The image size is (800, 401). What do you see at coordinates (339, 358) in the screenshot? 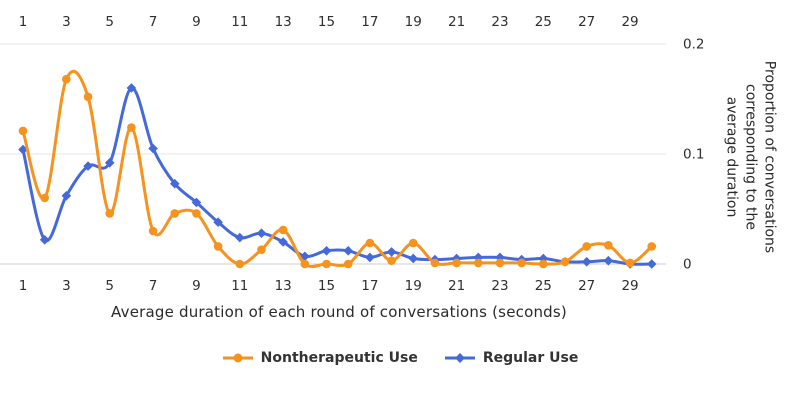
I see `legend-label: Nontherapeutic Use` at bounding box center [339, 358].